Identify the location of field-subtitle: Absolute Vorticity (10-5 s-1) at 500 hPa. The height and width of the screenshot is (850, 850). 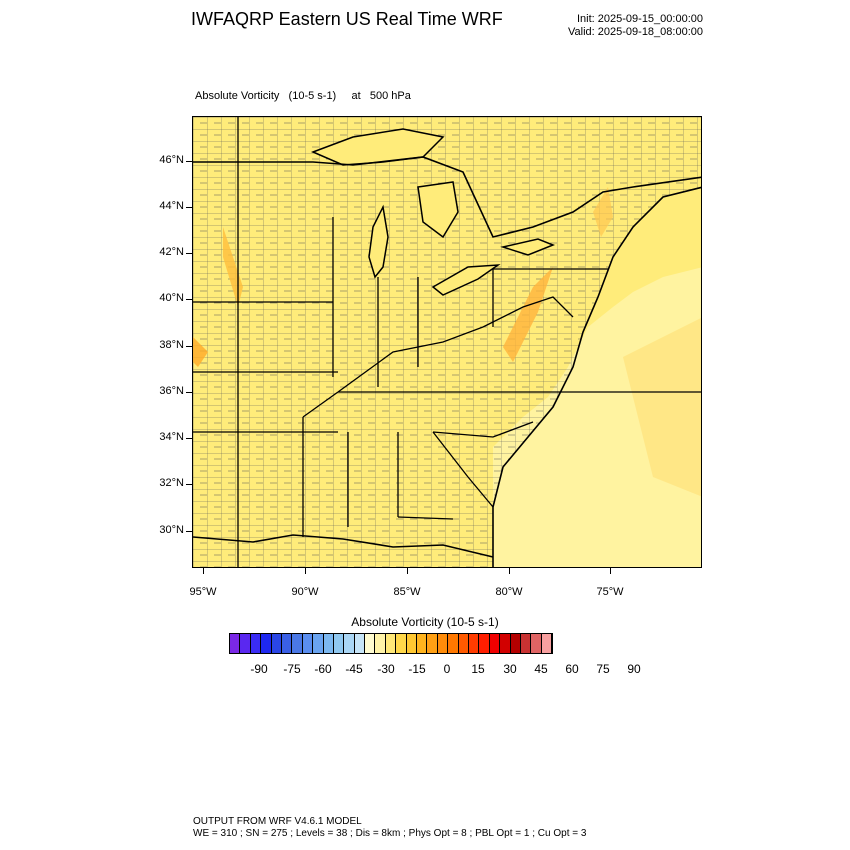
(303, 96).